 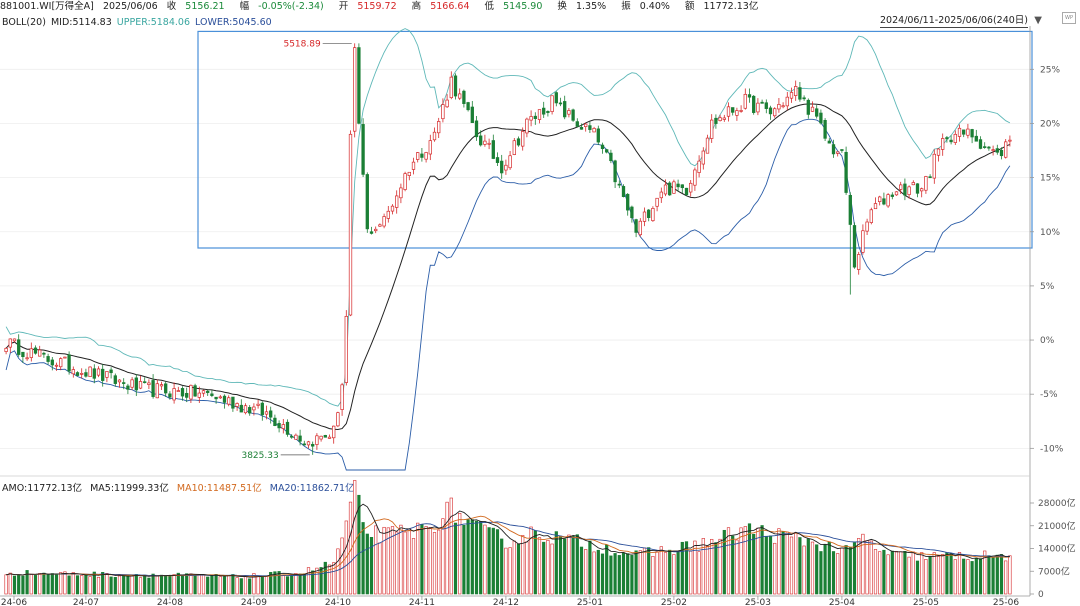 What do you see at coordinates (842, 602) in the screenshot?
I see `x-tick-label: 25-04` at bounding box center [842, 602].